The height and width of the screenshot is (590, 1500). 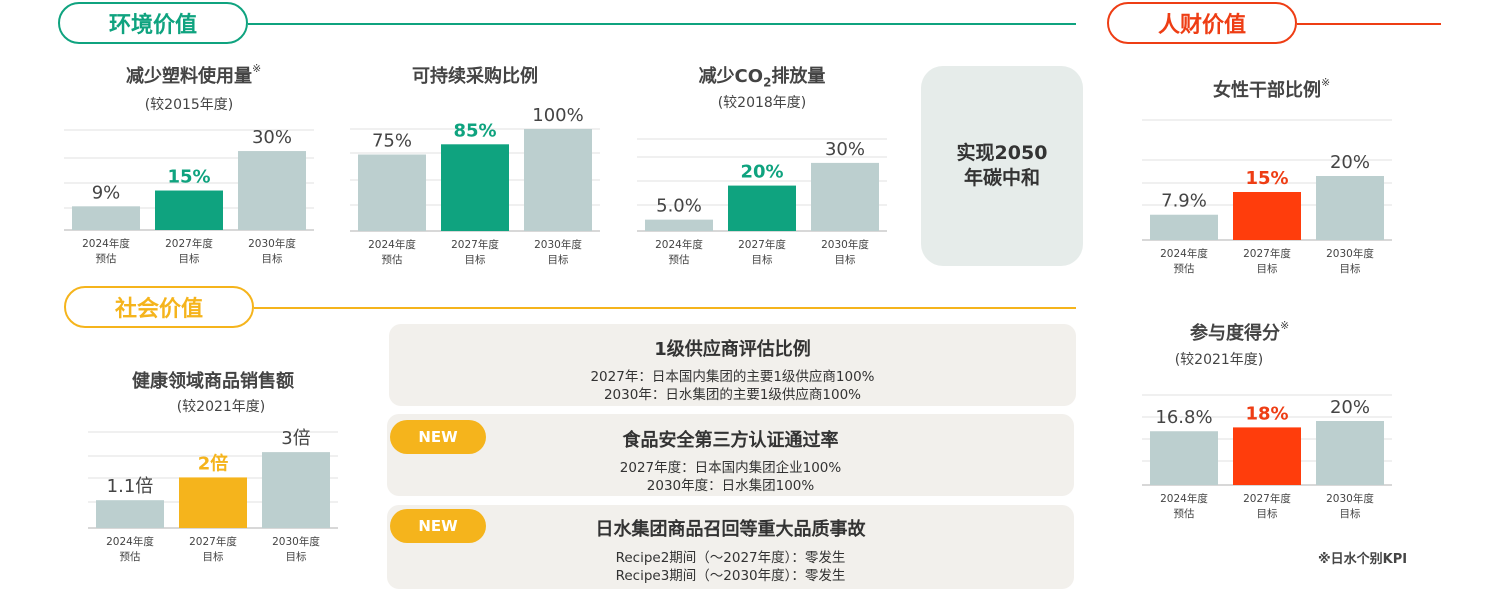 I want to click on chart-title-co2: 减少CO2排放量, so click(x=762, y=78).